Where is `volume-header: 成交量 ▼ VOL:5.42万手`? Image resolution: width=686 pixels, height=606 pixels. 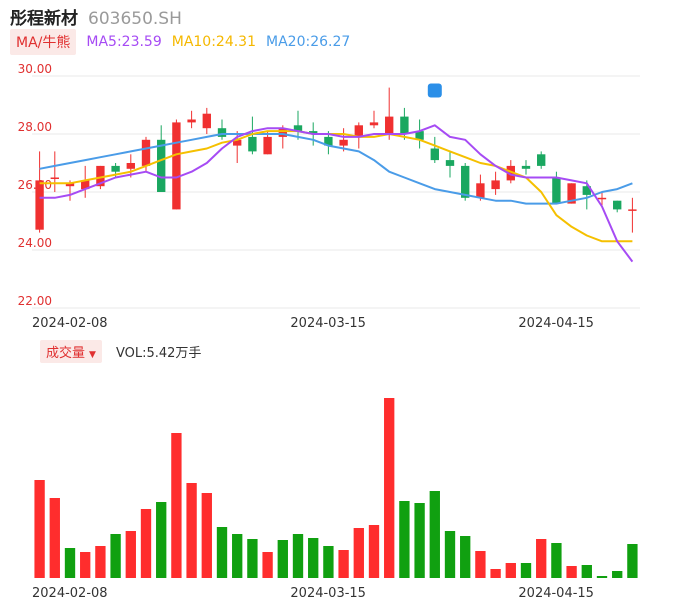 volume-header: 成交量 ▼ VOL:5.42万手 is located at coordinates (121, 351).